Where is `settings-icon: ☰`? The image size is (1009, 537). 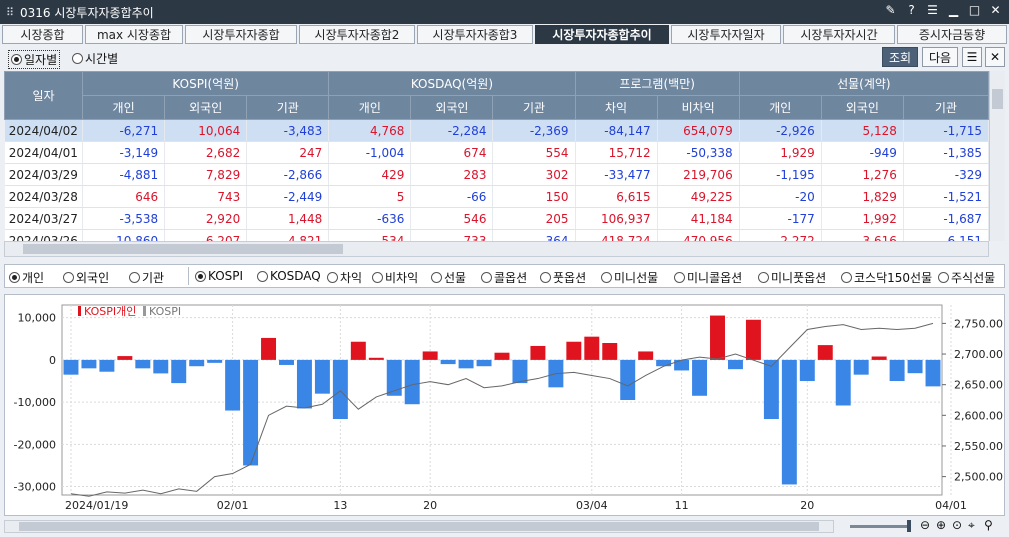 settings-icon: ☰ is located at coordinates (932, 10).